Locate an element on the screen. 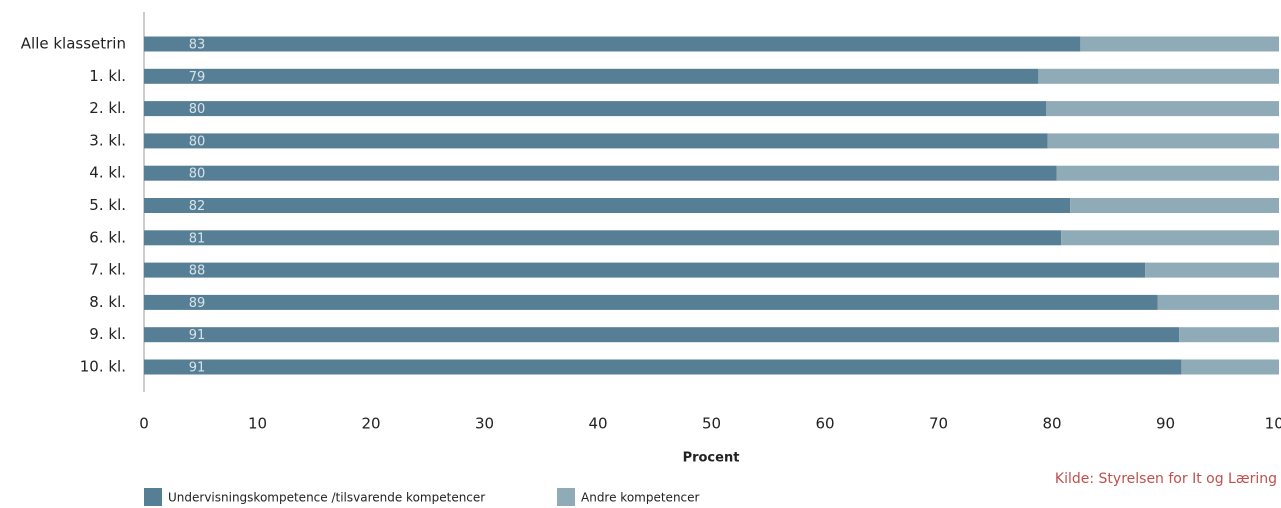 The image size is (1281, 508). value-label: 83 is located at coordinates (197, 45).